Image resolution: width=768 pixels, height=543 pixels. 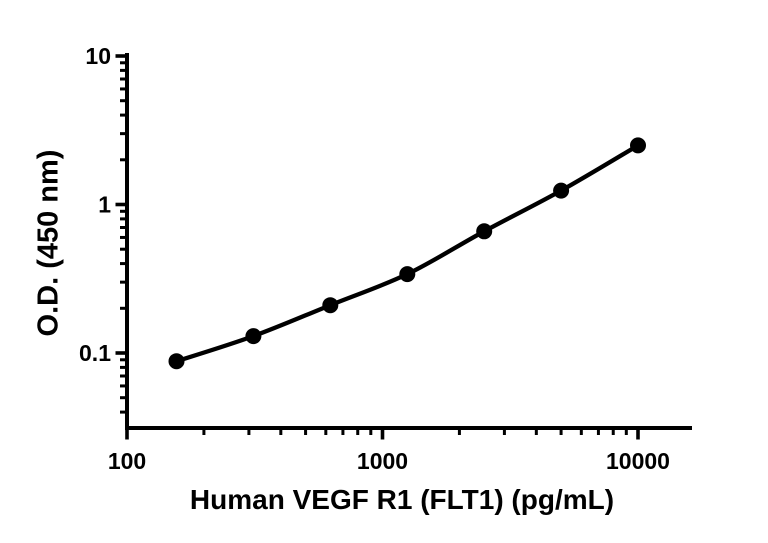 What do you see at coordinates (402, 499) in the screenshot?
I see `x-axis-title: Human VEGF R1 (FLT1) (pg/mL)` at bounding box center [402, 499].